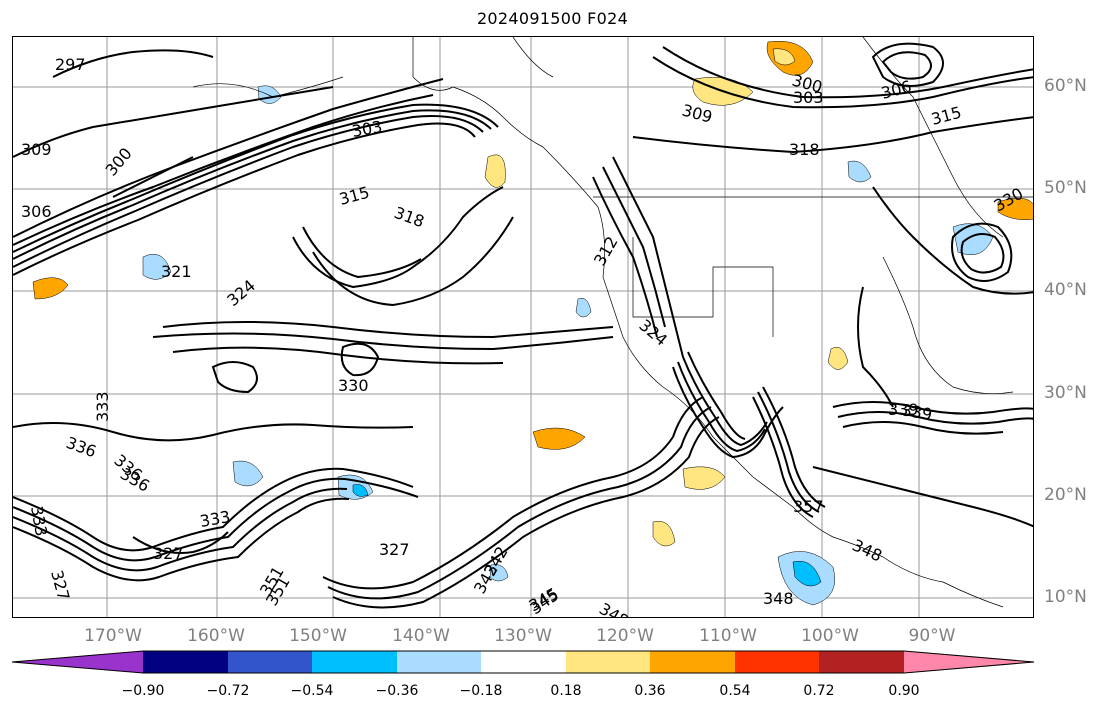 Image resolution: width=1105 pixels, height=712 pixels. What do you see at coordinates (552, 18) in the screenshot?
I see `map-title: 2024091500 F024` at bounding box center [552, 18].